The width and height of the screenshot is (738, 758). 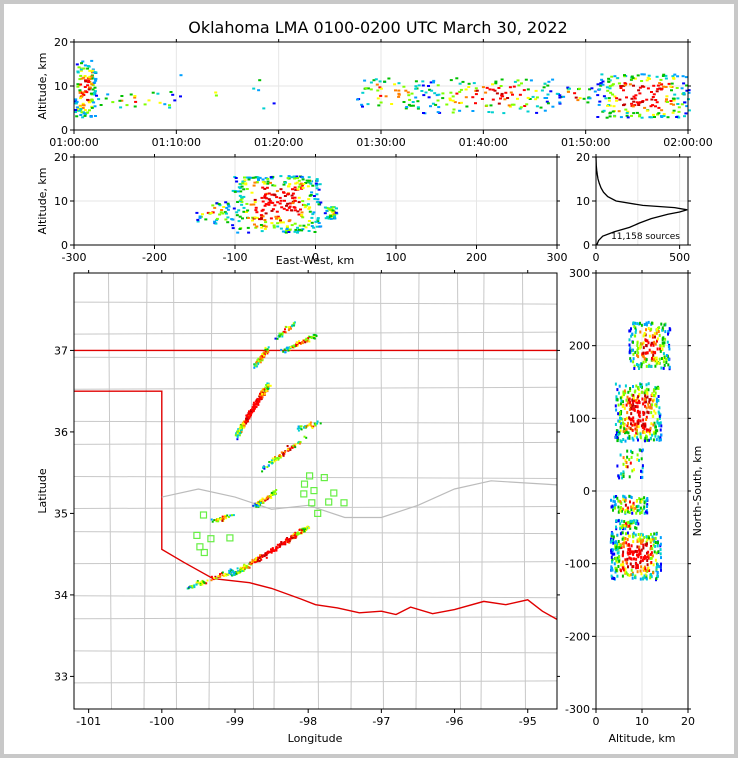 What do you see at coordinates (359, 499) in the screenshot?
I see `river-line` at bounding box center [359, 499].